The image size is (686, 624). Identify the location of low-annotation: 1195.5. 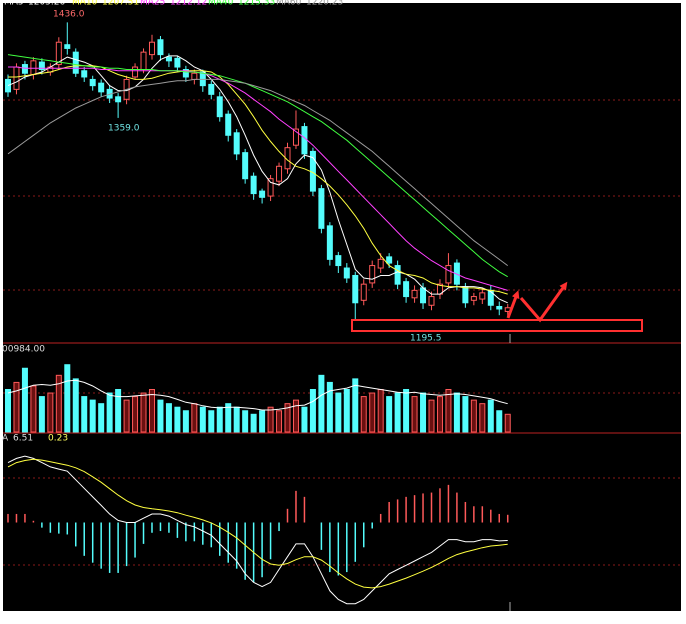
(426, 339).